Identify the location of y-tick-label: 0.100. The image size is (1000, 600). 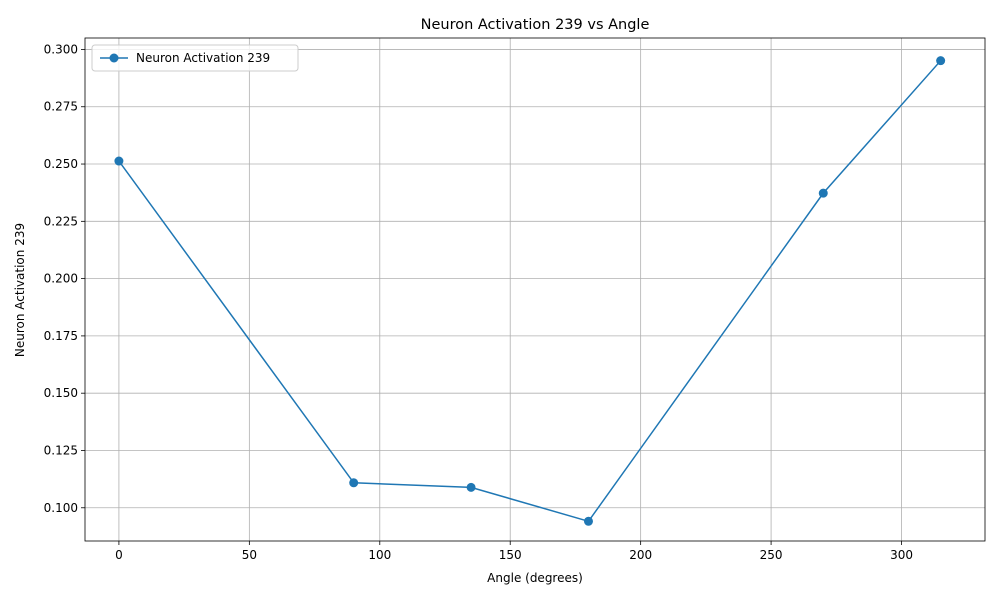
(61, 508).